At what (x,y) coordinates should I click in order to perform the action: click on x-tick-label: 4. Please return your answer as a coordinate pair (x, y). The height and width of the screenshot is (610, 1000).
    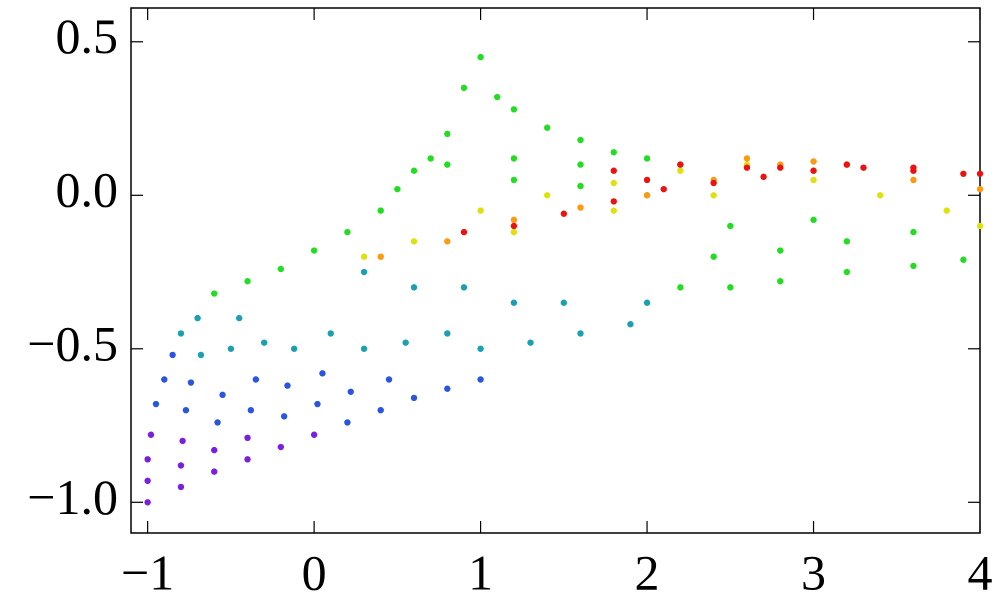
    Looking at the image, I should click on (980, 572).